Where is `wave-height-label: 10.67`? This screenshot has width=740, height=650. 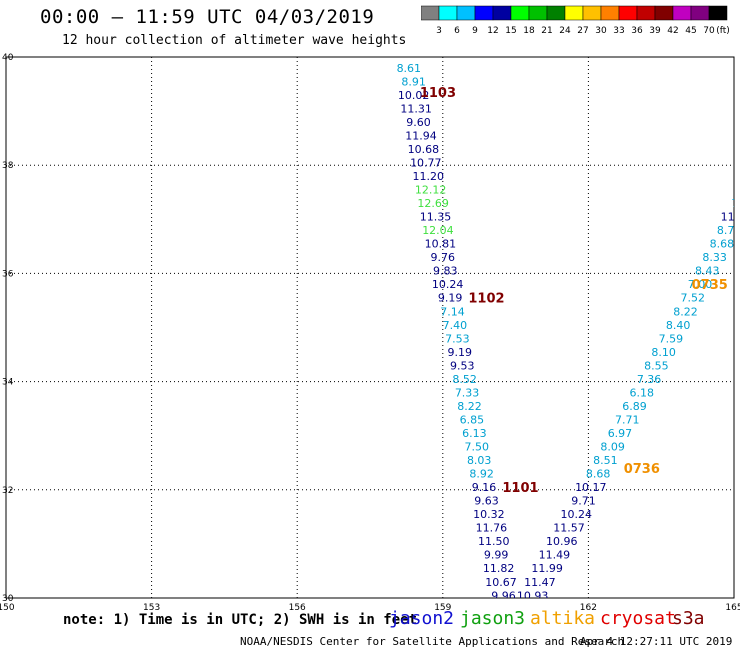 wave-height-label: 10.67 is located at coordinates (501, 582).